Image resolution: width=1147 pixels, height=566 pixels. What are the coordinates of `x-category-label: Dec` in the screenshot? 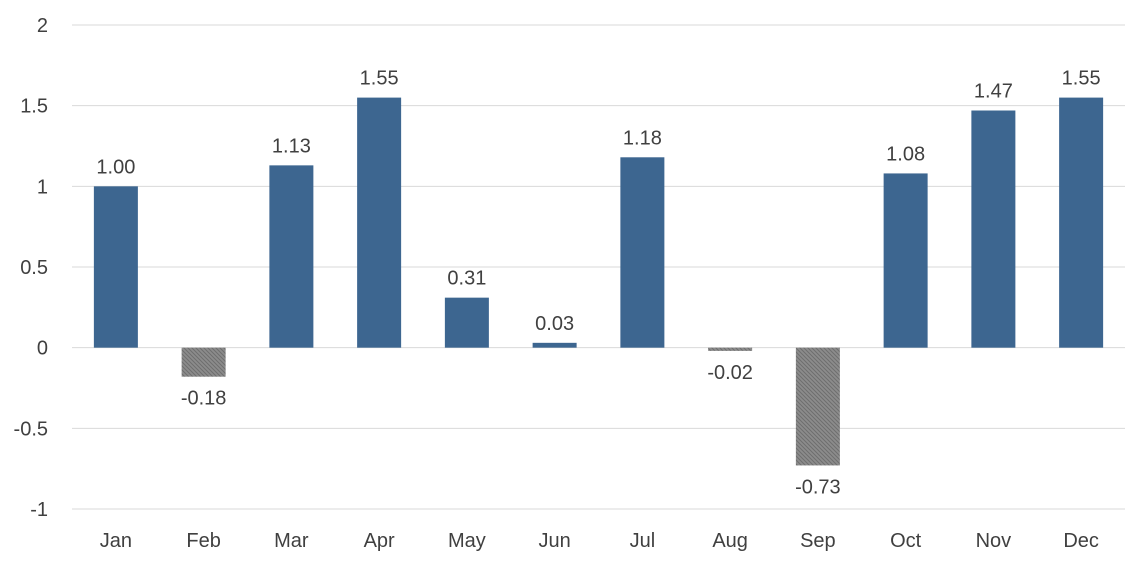 It's located at (1081, 541).